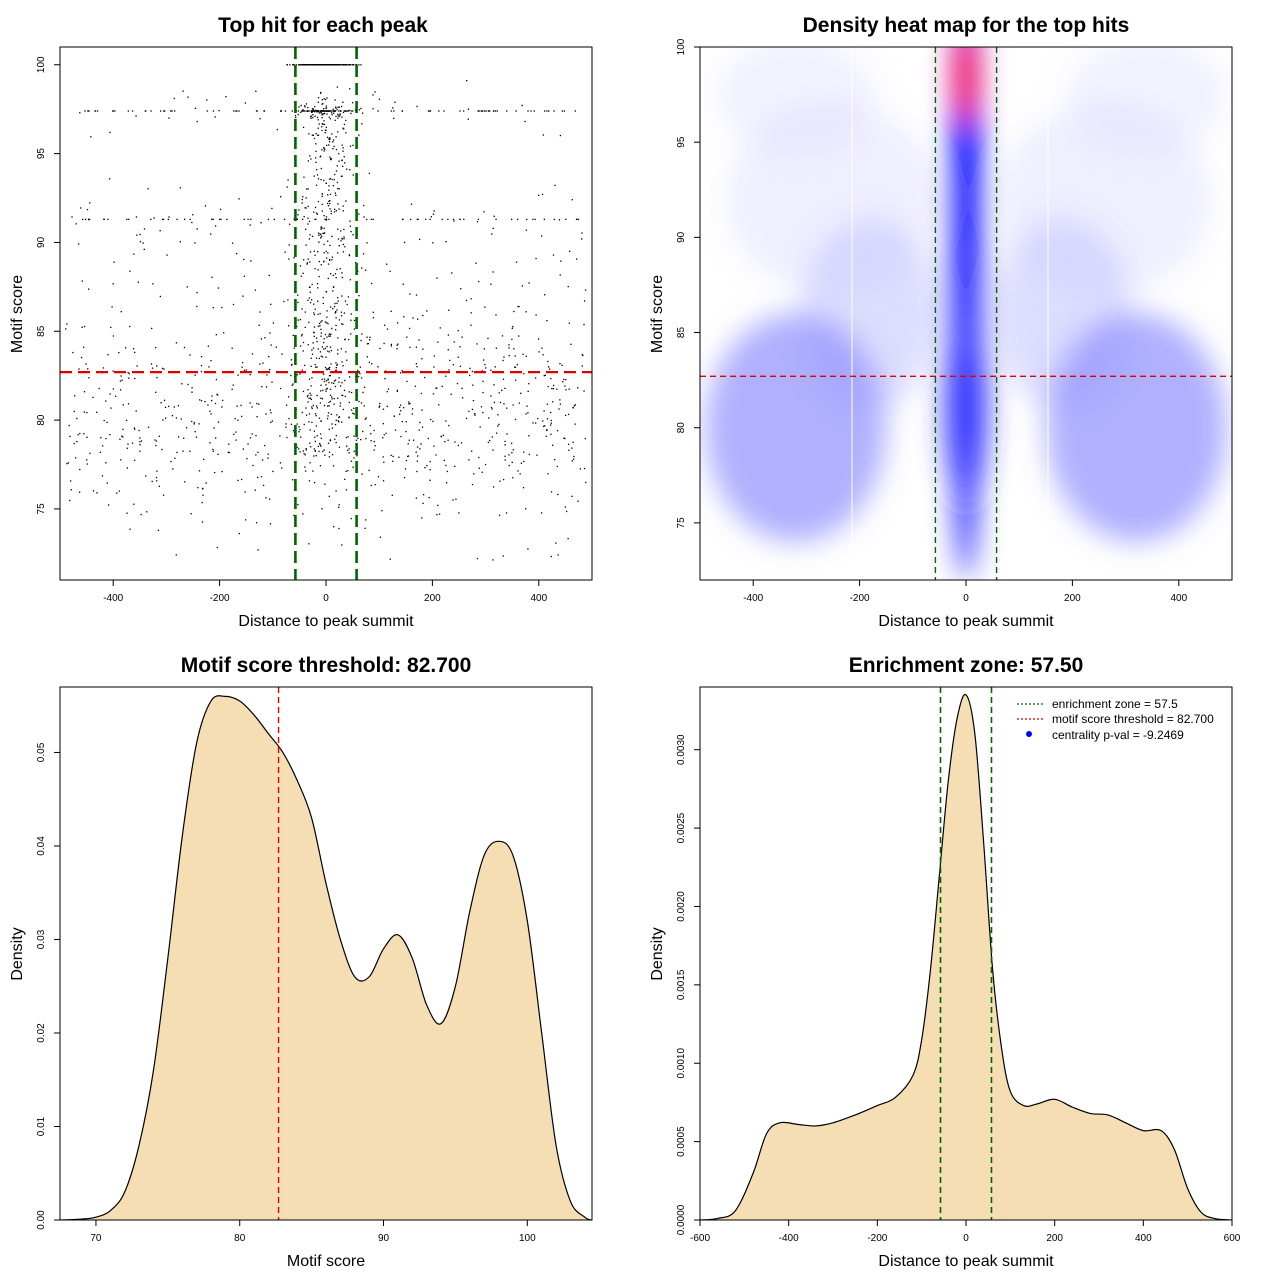  Describe the element at coordinates (41, 509) in the screenshot. I see `y-tick-label: 75` at that location.